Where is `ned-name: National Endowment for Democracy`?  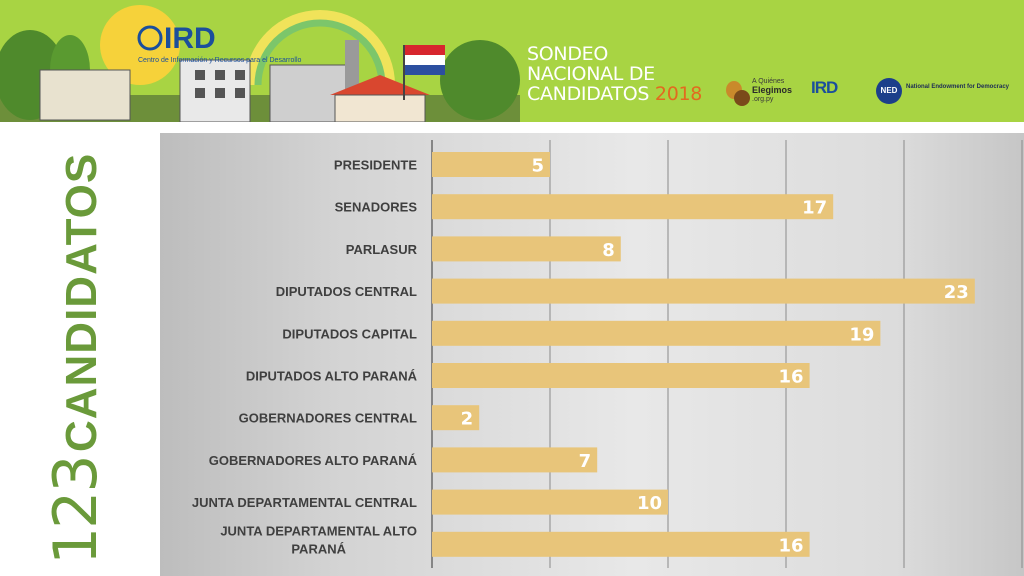
ned-name: National Endowment for Democracy is located at coordinates (958, 87).